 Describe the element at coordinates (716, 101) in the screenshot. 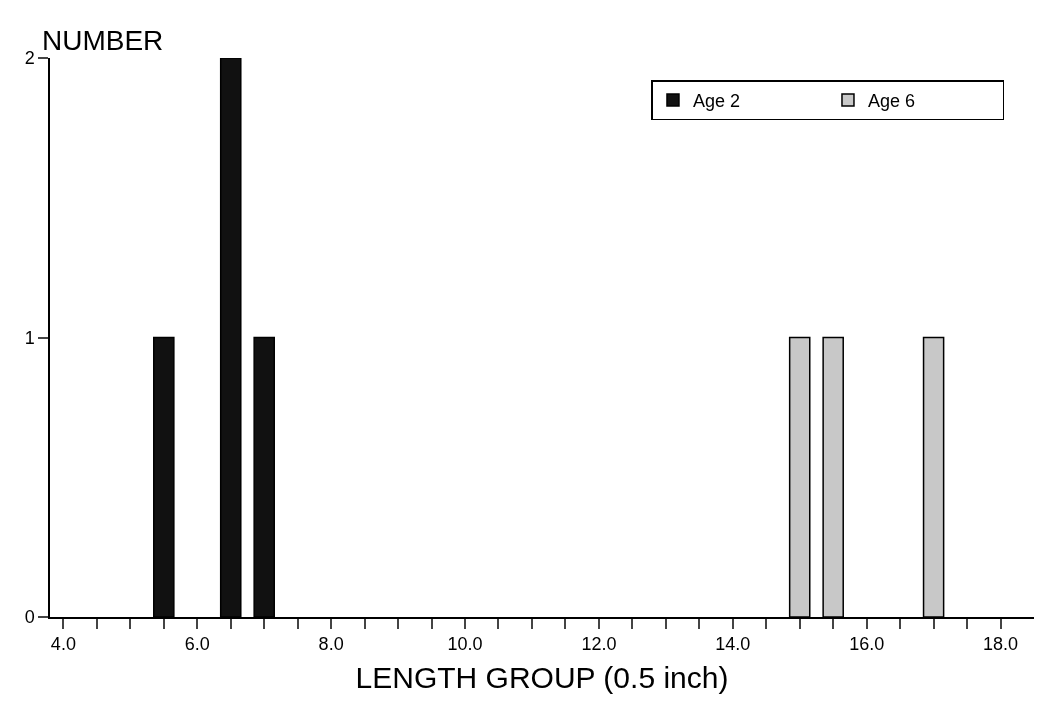

I see `legend-label: Age 2` at that location.